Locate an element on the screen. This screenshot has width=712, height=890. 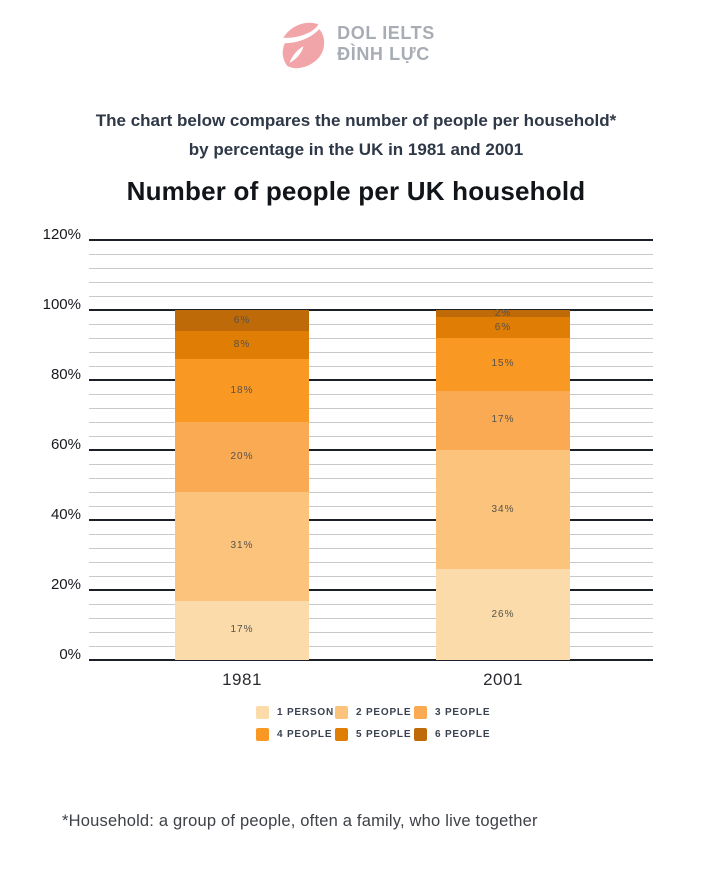
legend-label: 3 PEOPLE is located at coordinates (463, 712).